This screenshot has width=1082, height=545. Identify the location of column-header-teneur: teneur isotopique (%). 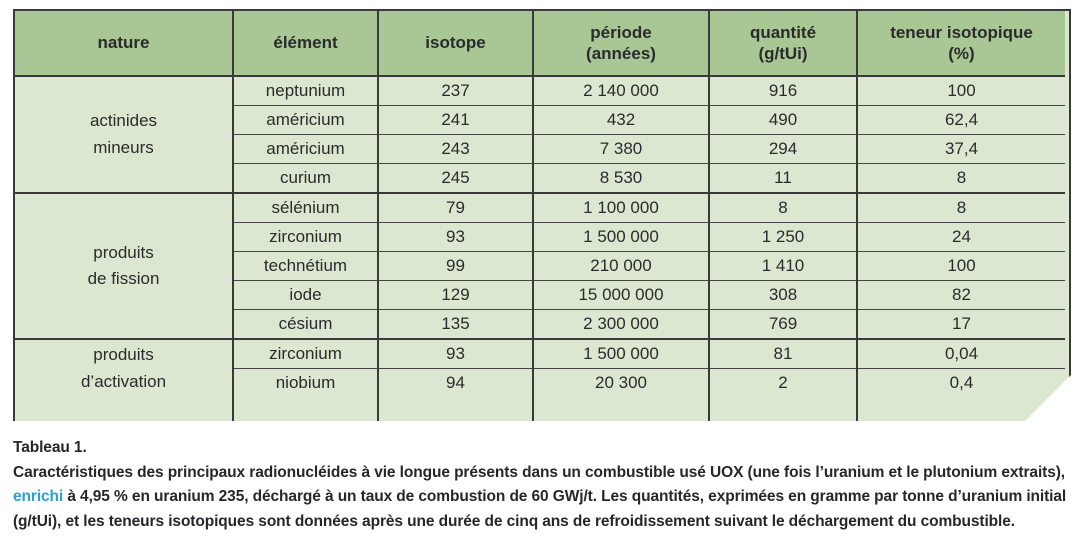
(961, 43).